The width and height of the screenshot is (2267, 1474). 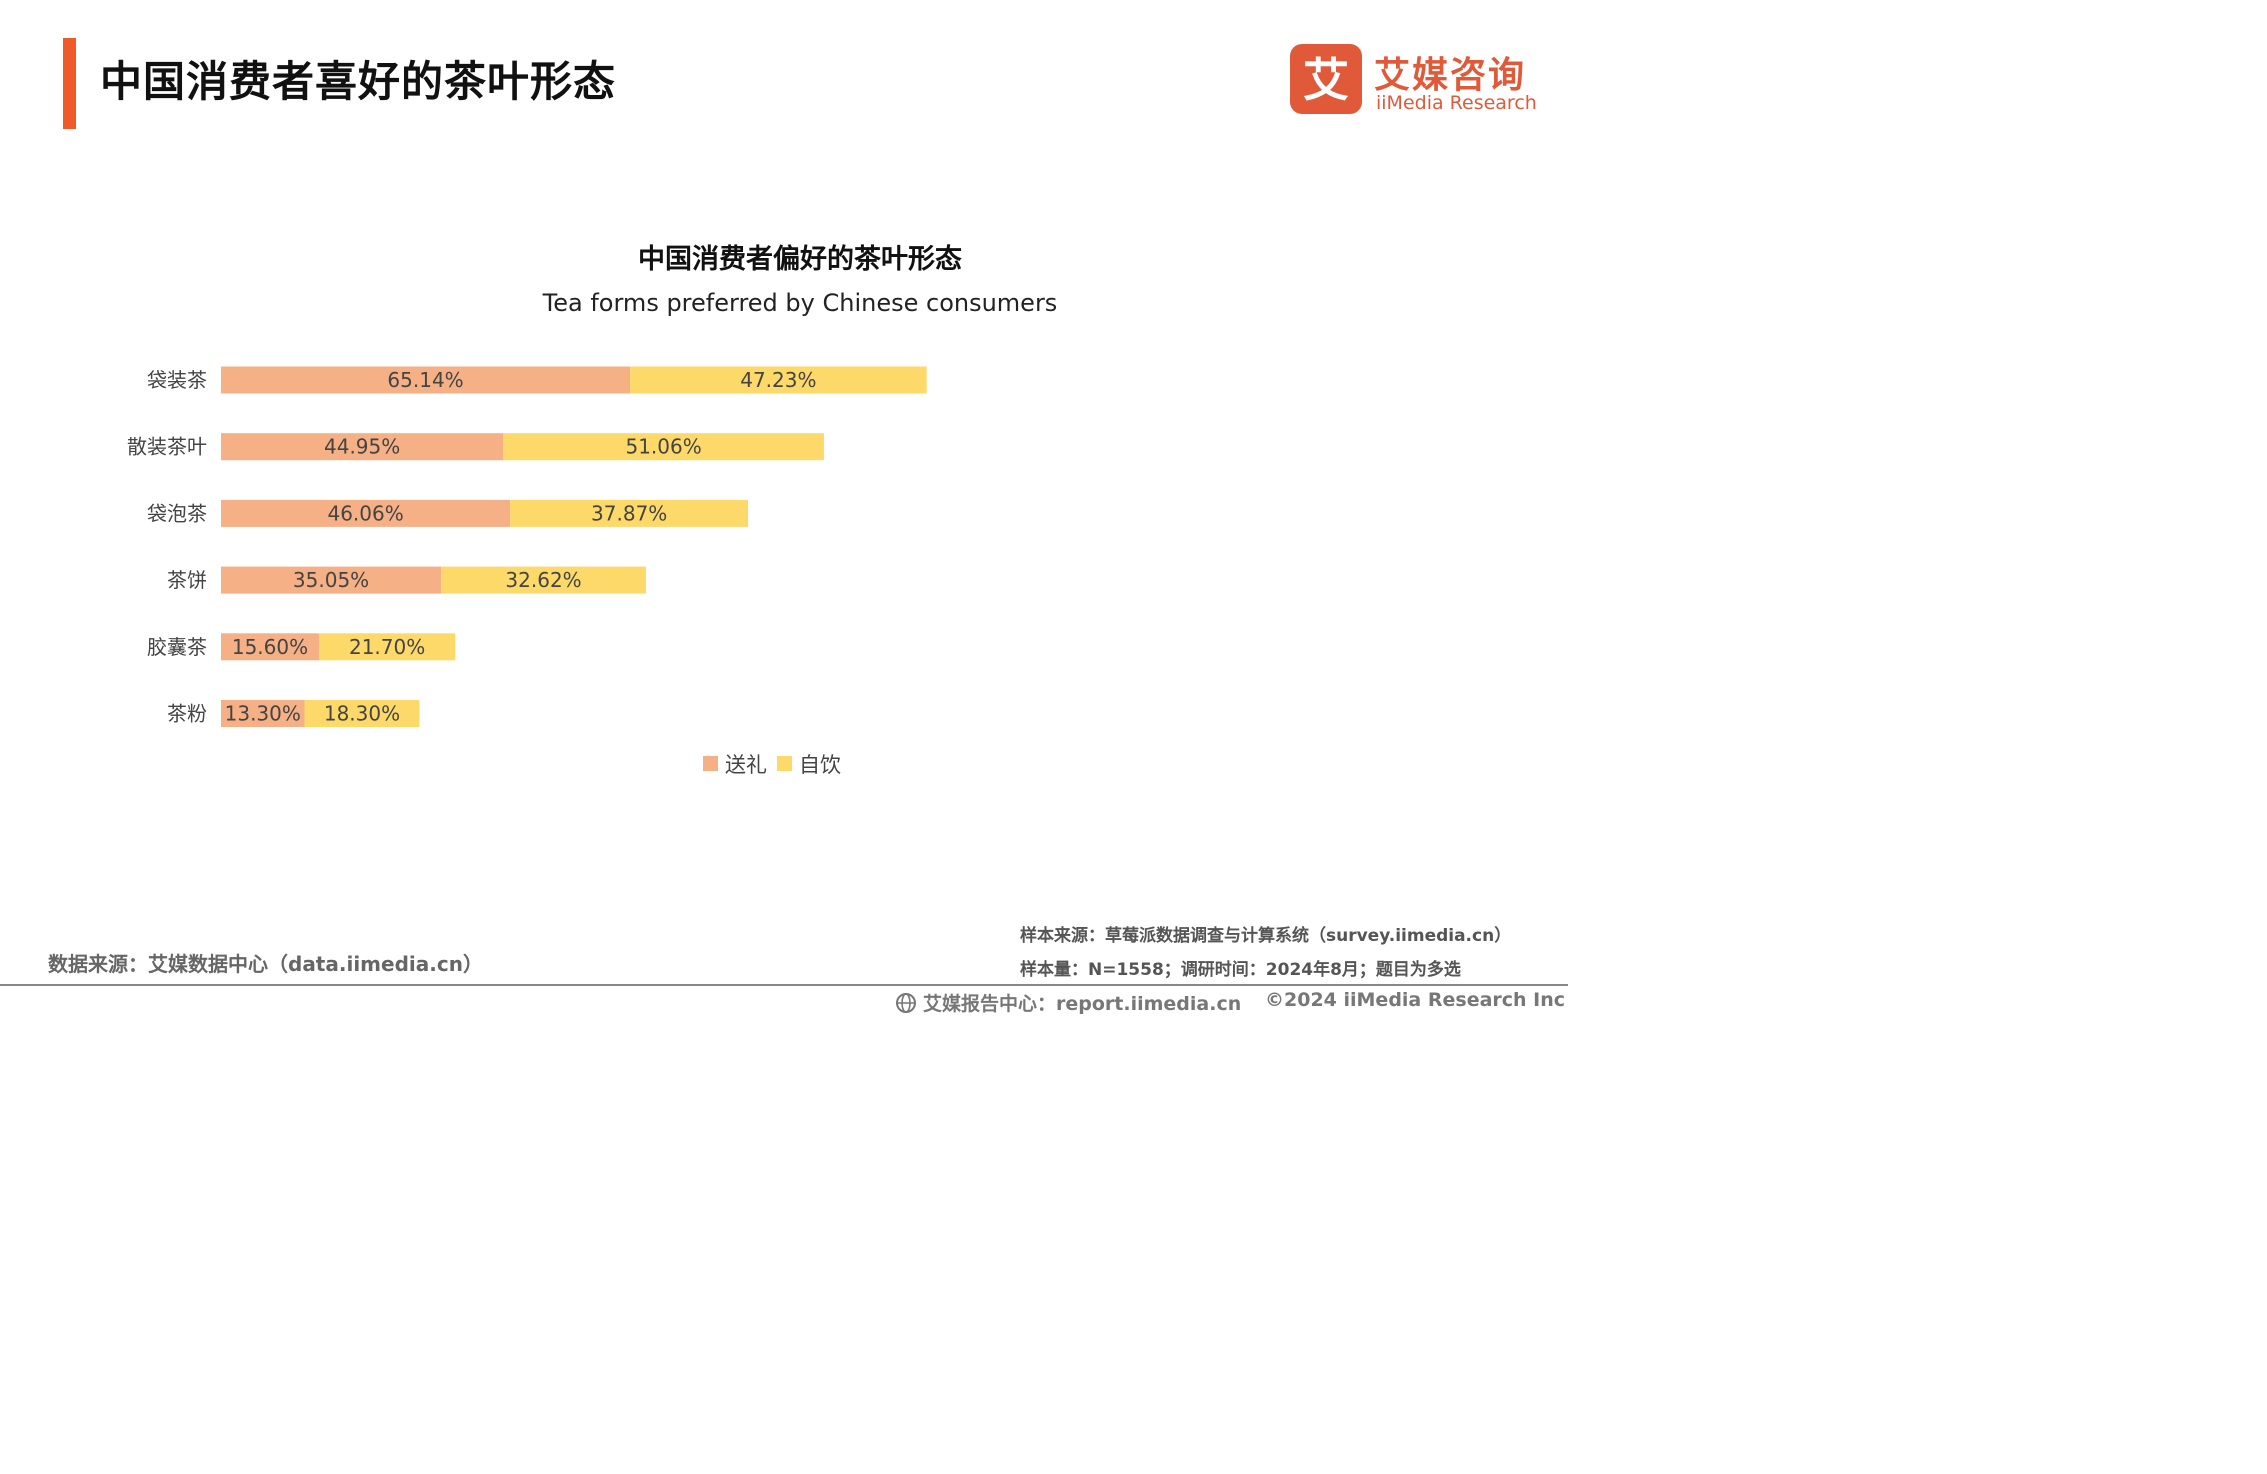 I want to click on report-center: 艾媒报告中心：report.iimedia.cn, so click(x=1068, y=1004).